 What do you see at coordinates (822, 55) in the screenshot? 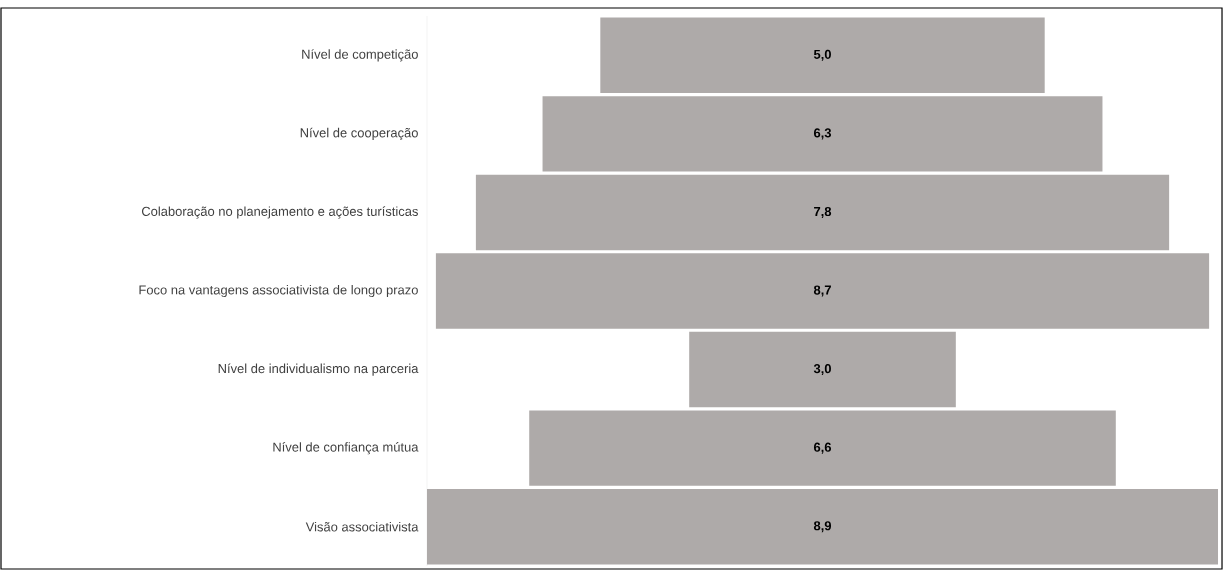
I see `data-label: 5,0` at bounding box center [822, 55].